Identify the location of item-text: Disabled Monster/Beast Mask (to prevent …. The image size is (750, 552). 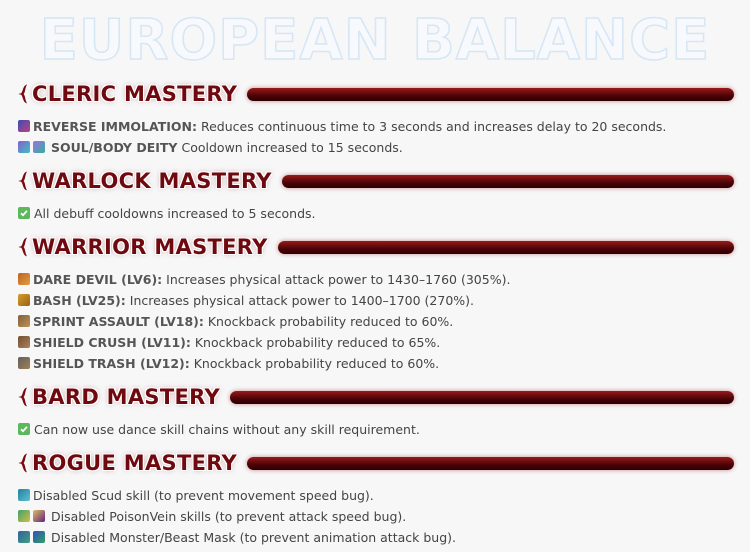
(253, 537).